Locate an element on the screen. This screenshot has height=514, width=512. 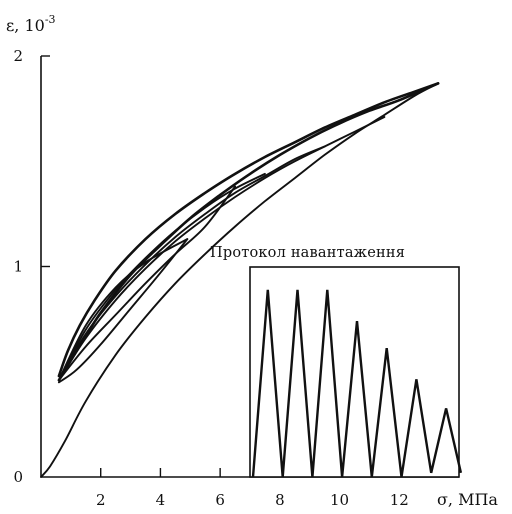
y-tick-label: 2 is located at coordinates (18, 56).